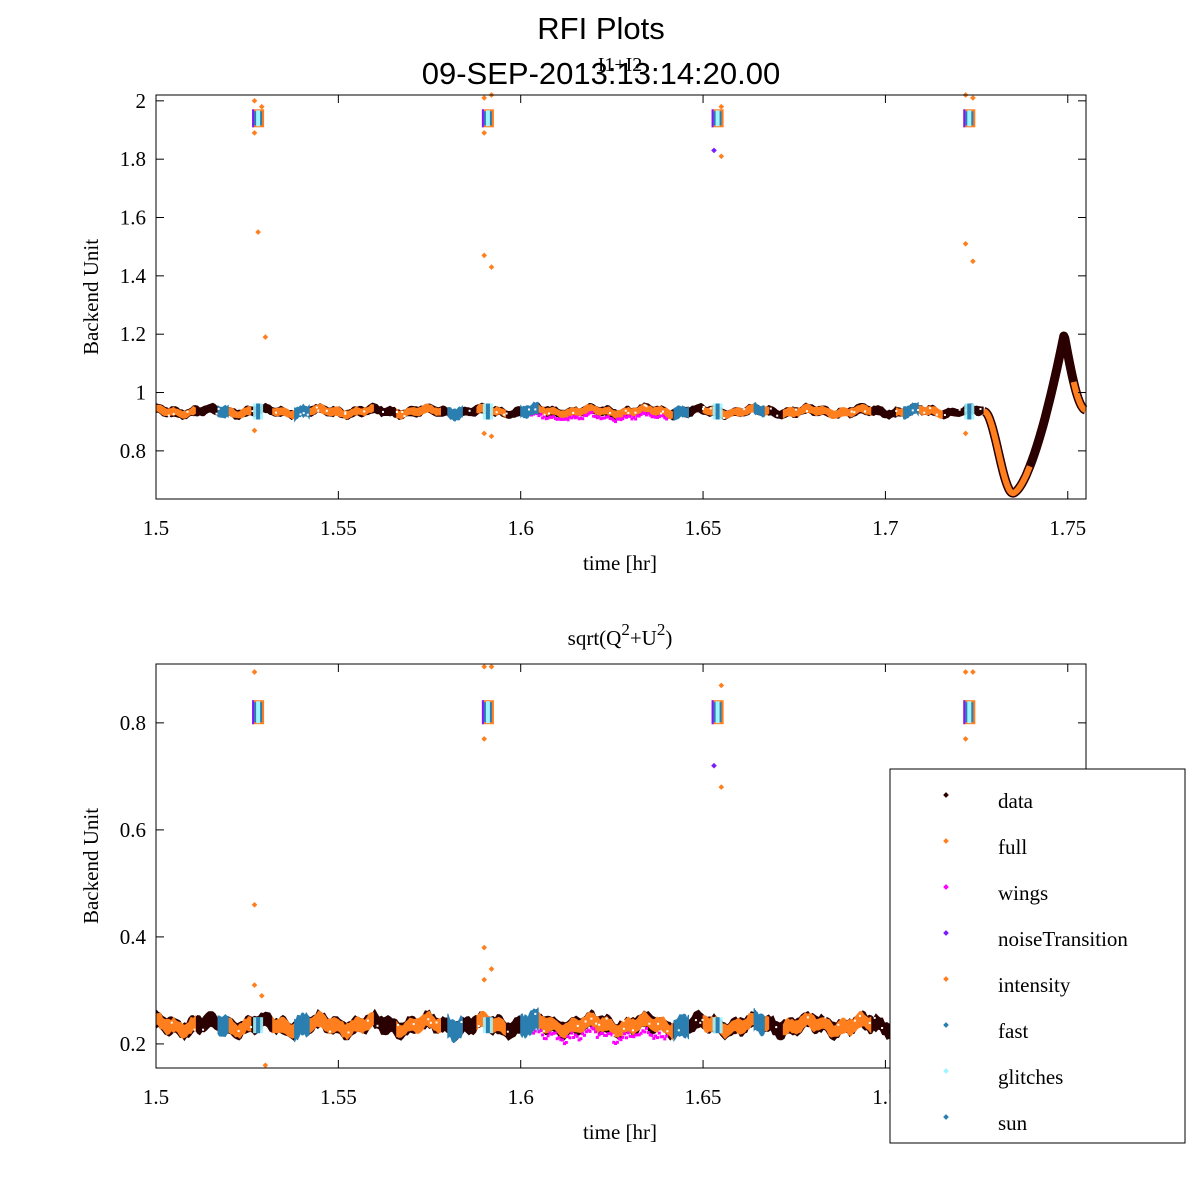 This screenshot has height=1200, width=1200. What do you see at coordinates (1034, 985) in the screenshot?
I see `legend-label: intensity` at bounding box center [1034, 985].